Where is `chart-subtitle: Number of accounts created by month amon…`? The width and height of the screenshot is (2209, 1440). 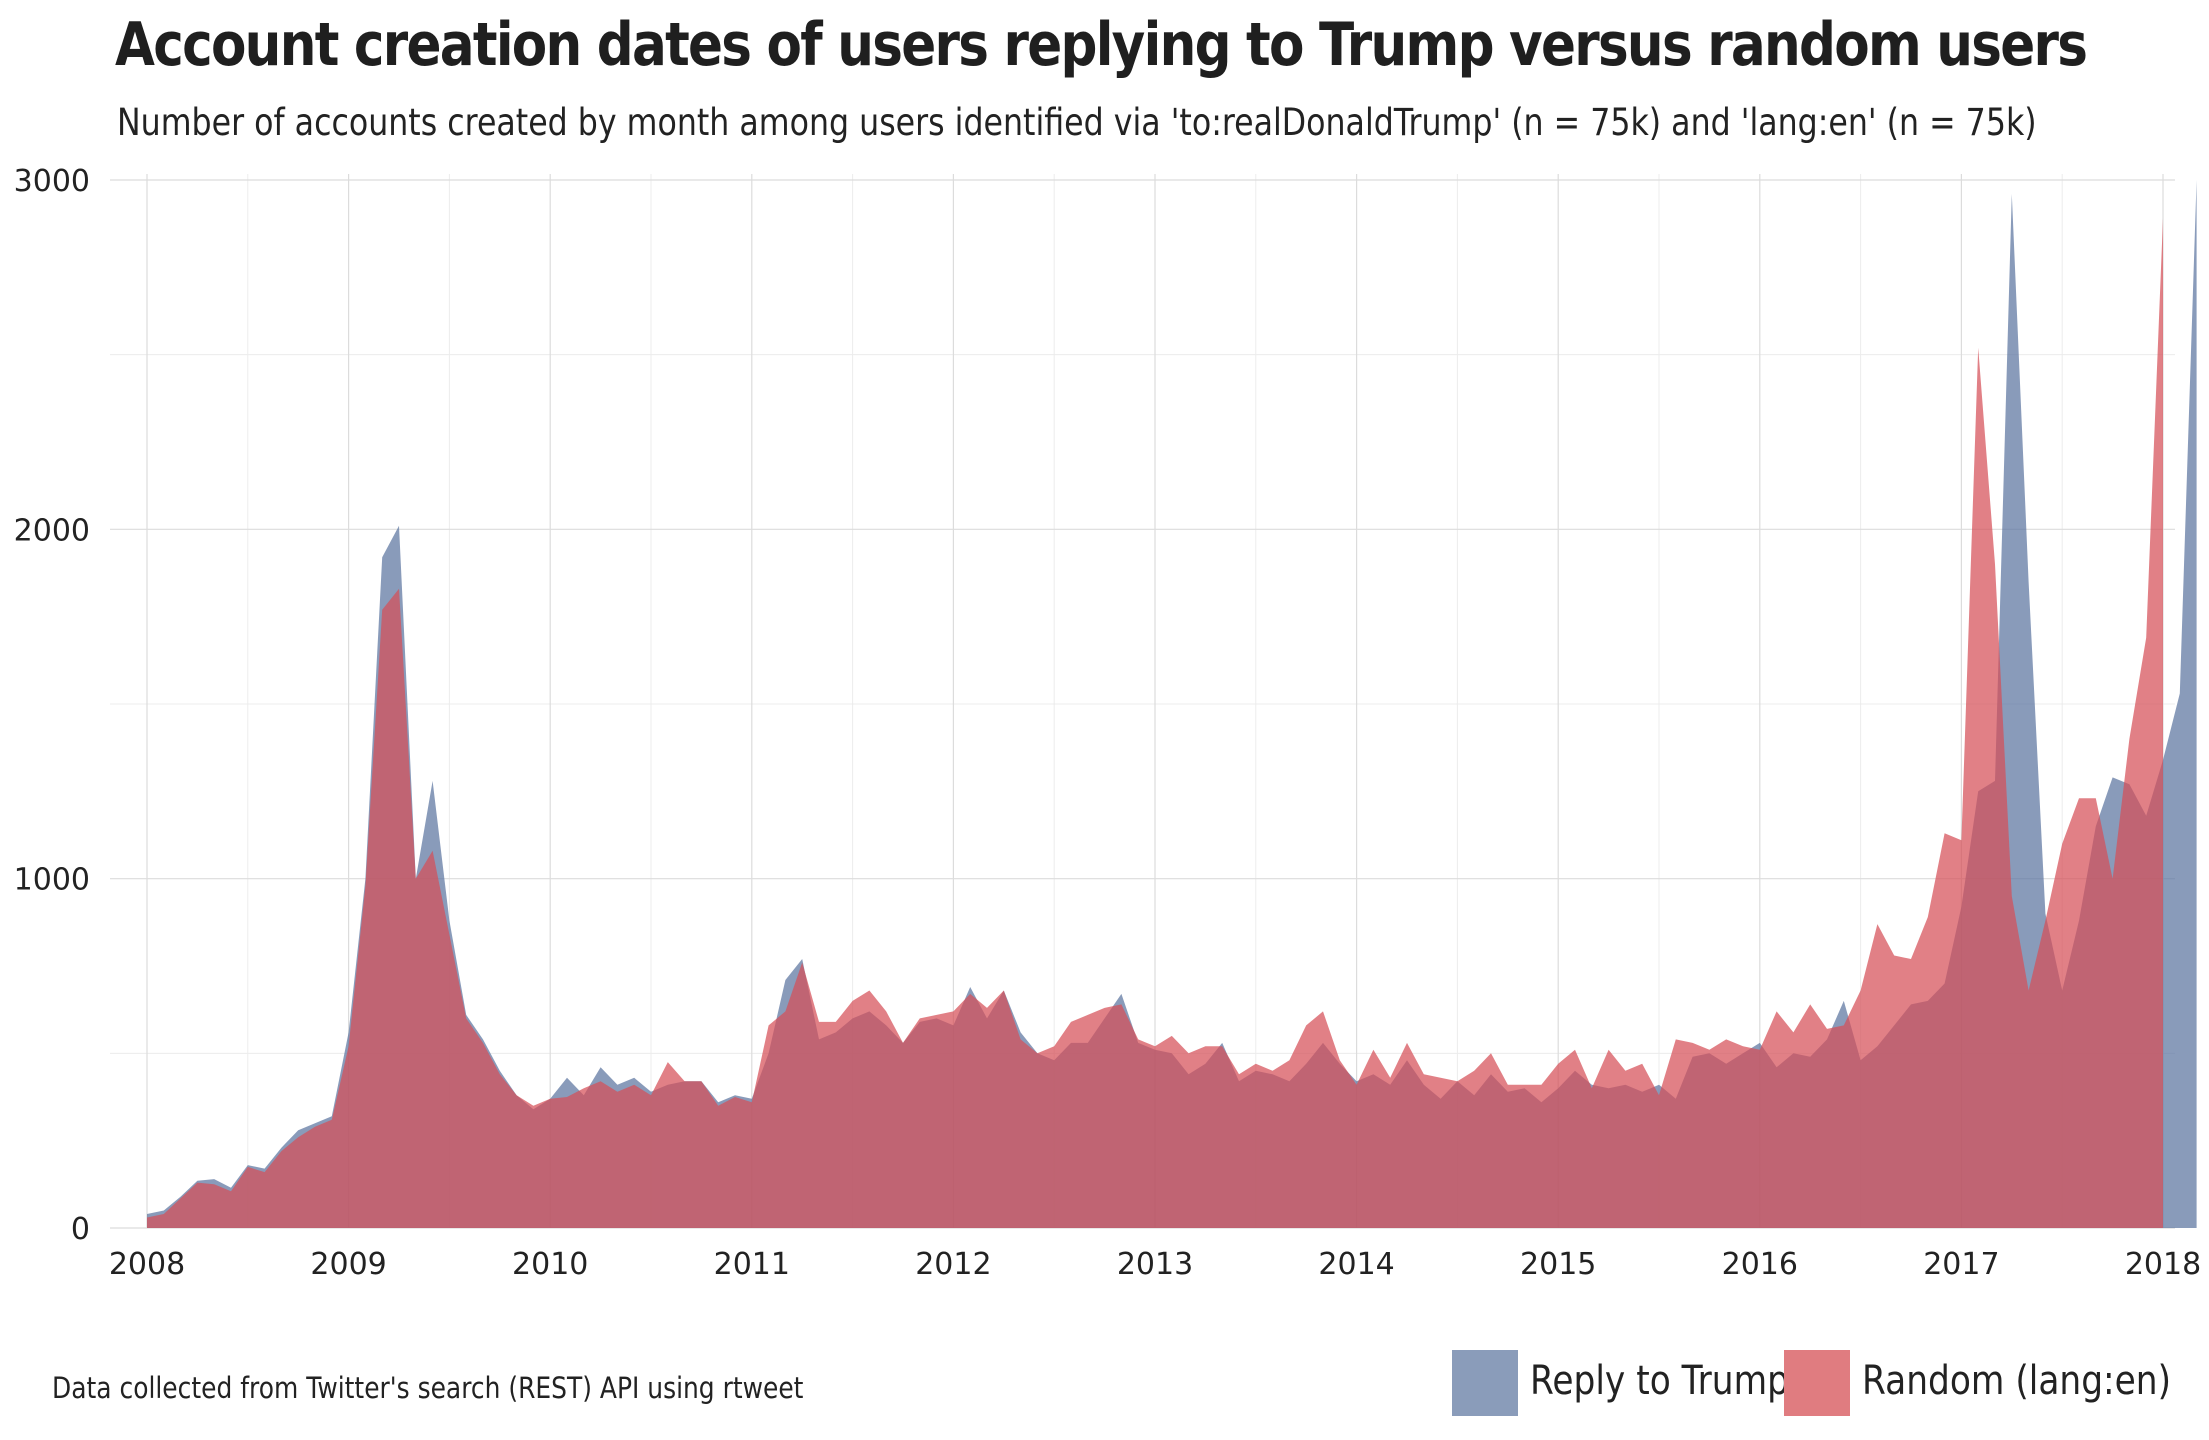 chart-subtitle: Number of accounts created by month amon… is located at coordinates (1077, 122).